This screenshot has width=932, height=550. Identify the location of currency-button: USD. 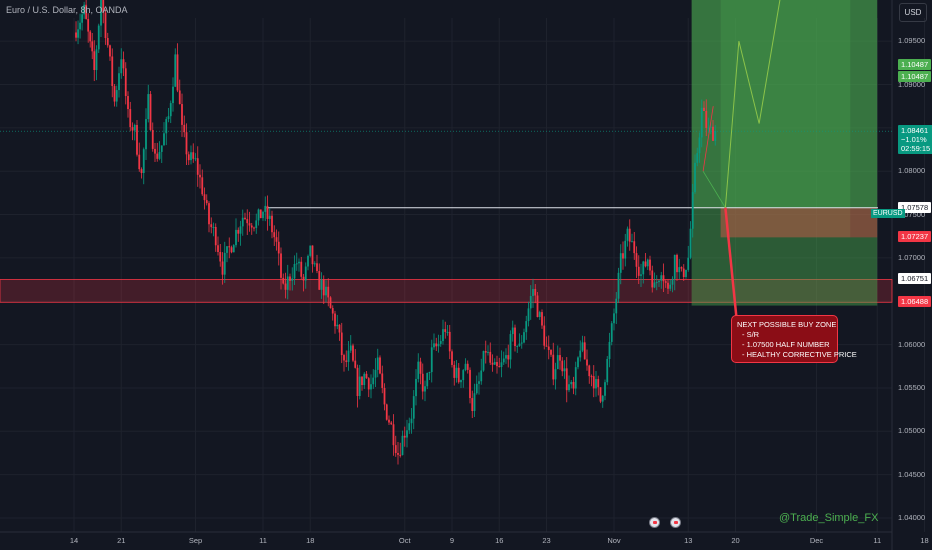
(913, 12).